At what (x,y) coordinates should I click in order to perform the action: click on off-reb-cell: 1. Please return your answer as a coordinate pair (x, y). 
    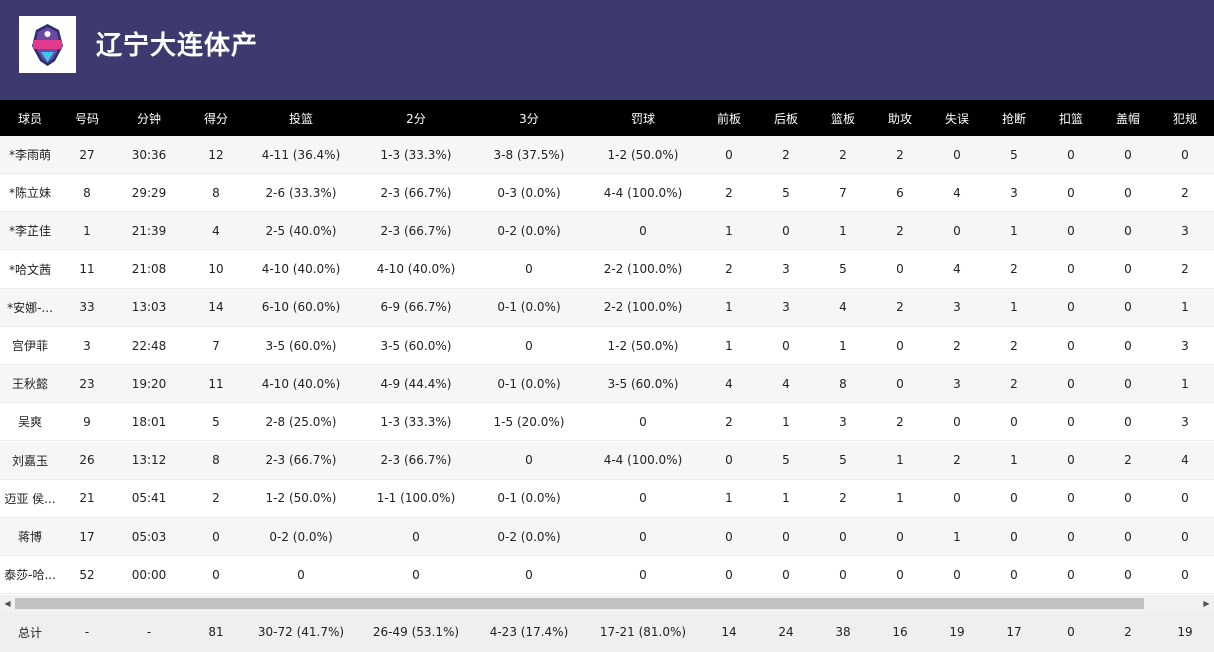
    Looking at the image, I should click on (729, 230).